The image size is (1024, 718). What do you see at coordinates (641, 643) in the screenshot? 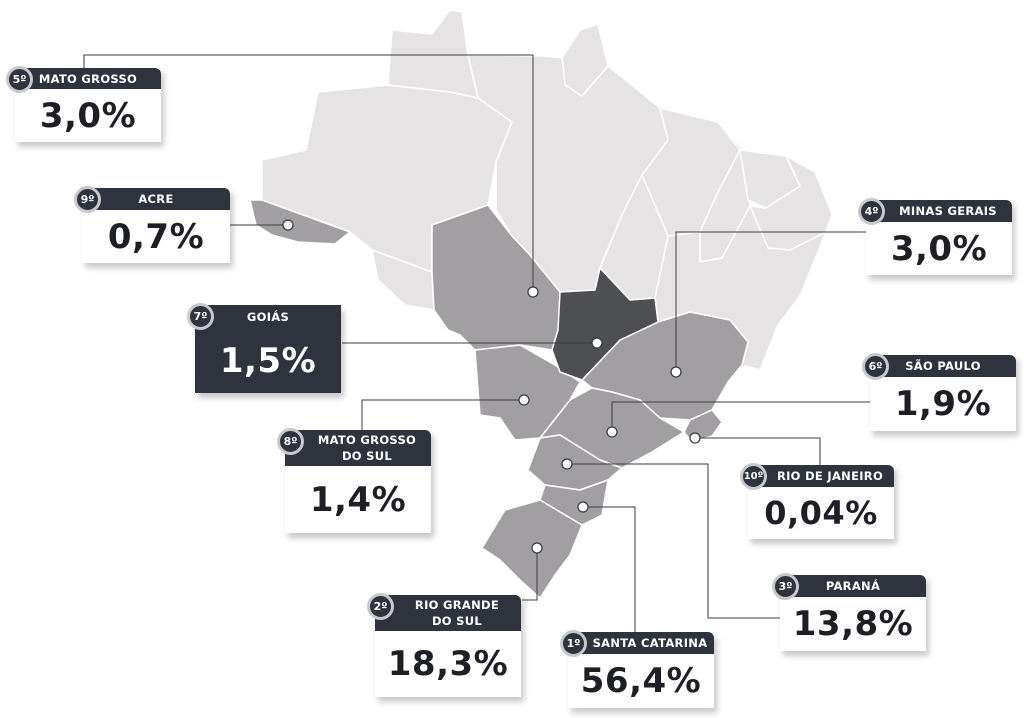
I see `region-name: SANTA CATARINA` at bounding box center [641, 643].